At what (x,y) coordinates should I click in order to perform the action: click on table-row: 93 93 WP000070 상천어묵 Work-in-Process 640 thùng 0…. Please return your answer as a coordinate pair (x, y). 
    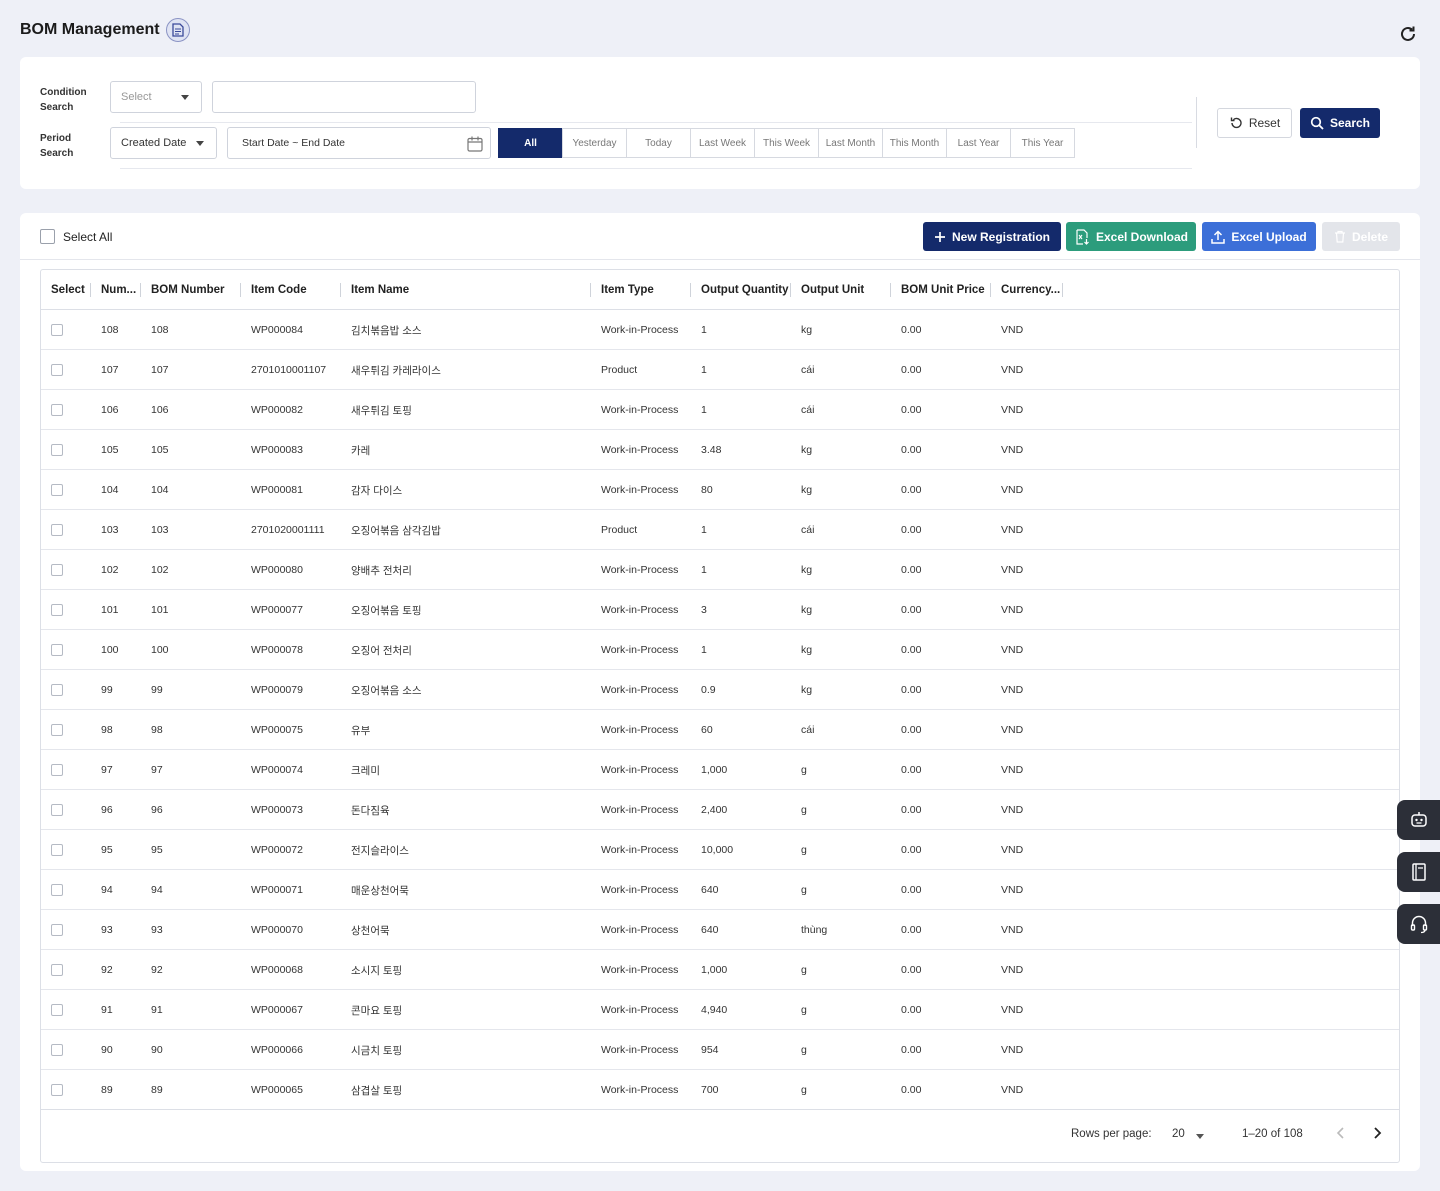
    Looking at the image, I should click on (720, 930).